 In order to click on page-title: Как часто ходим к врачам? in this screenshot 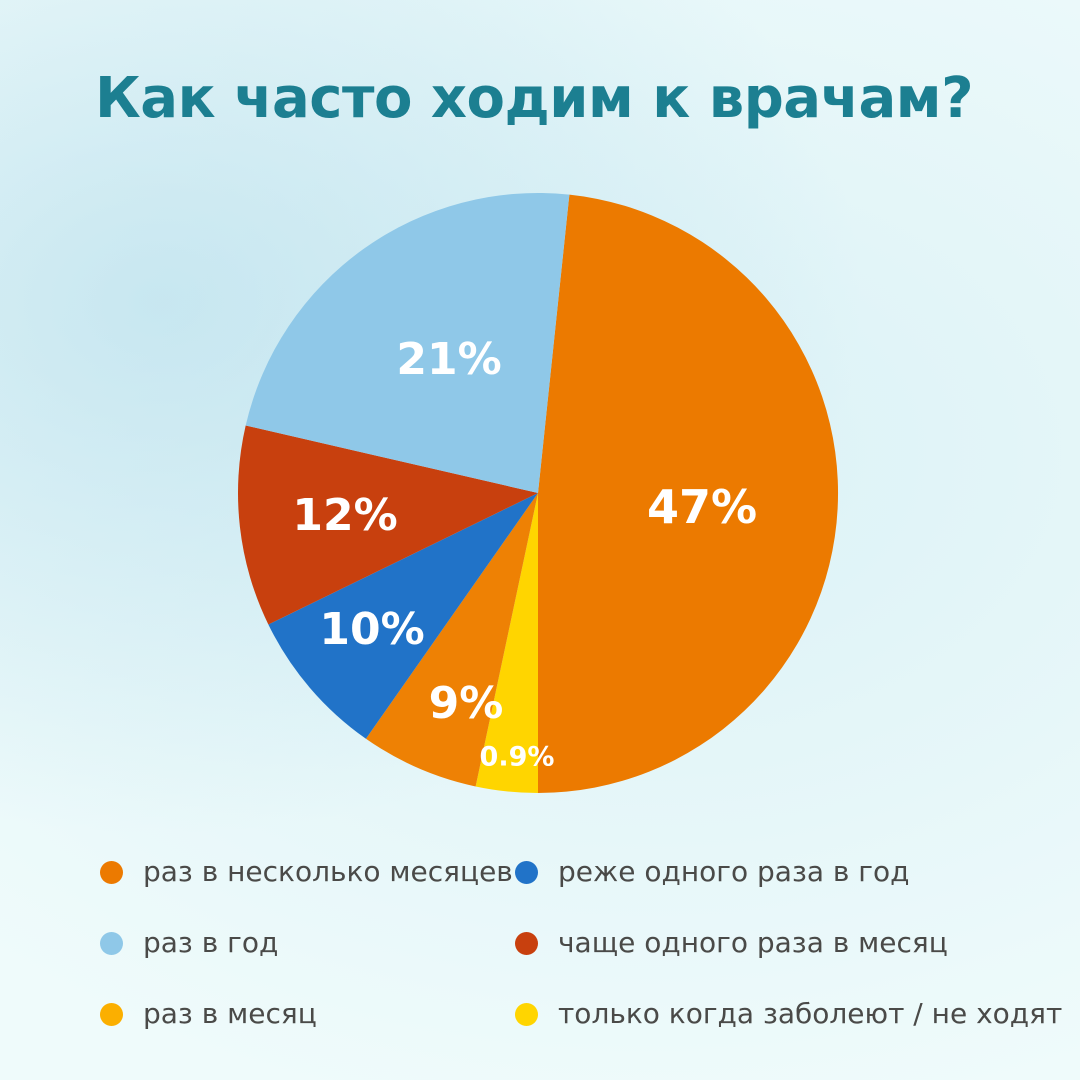, I will do `click(534, 98)`.